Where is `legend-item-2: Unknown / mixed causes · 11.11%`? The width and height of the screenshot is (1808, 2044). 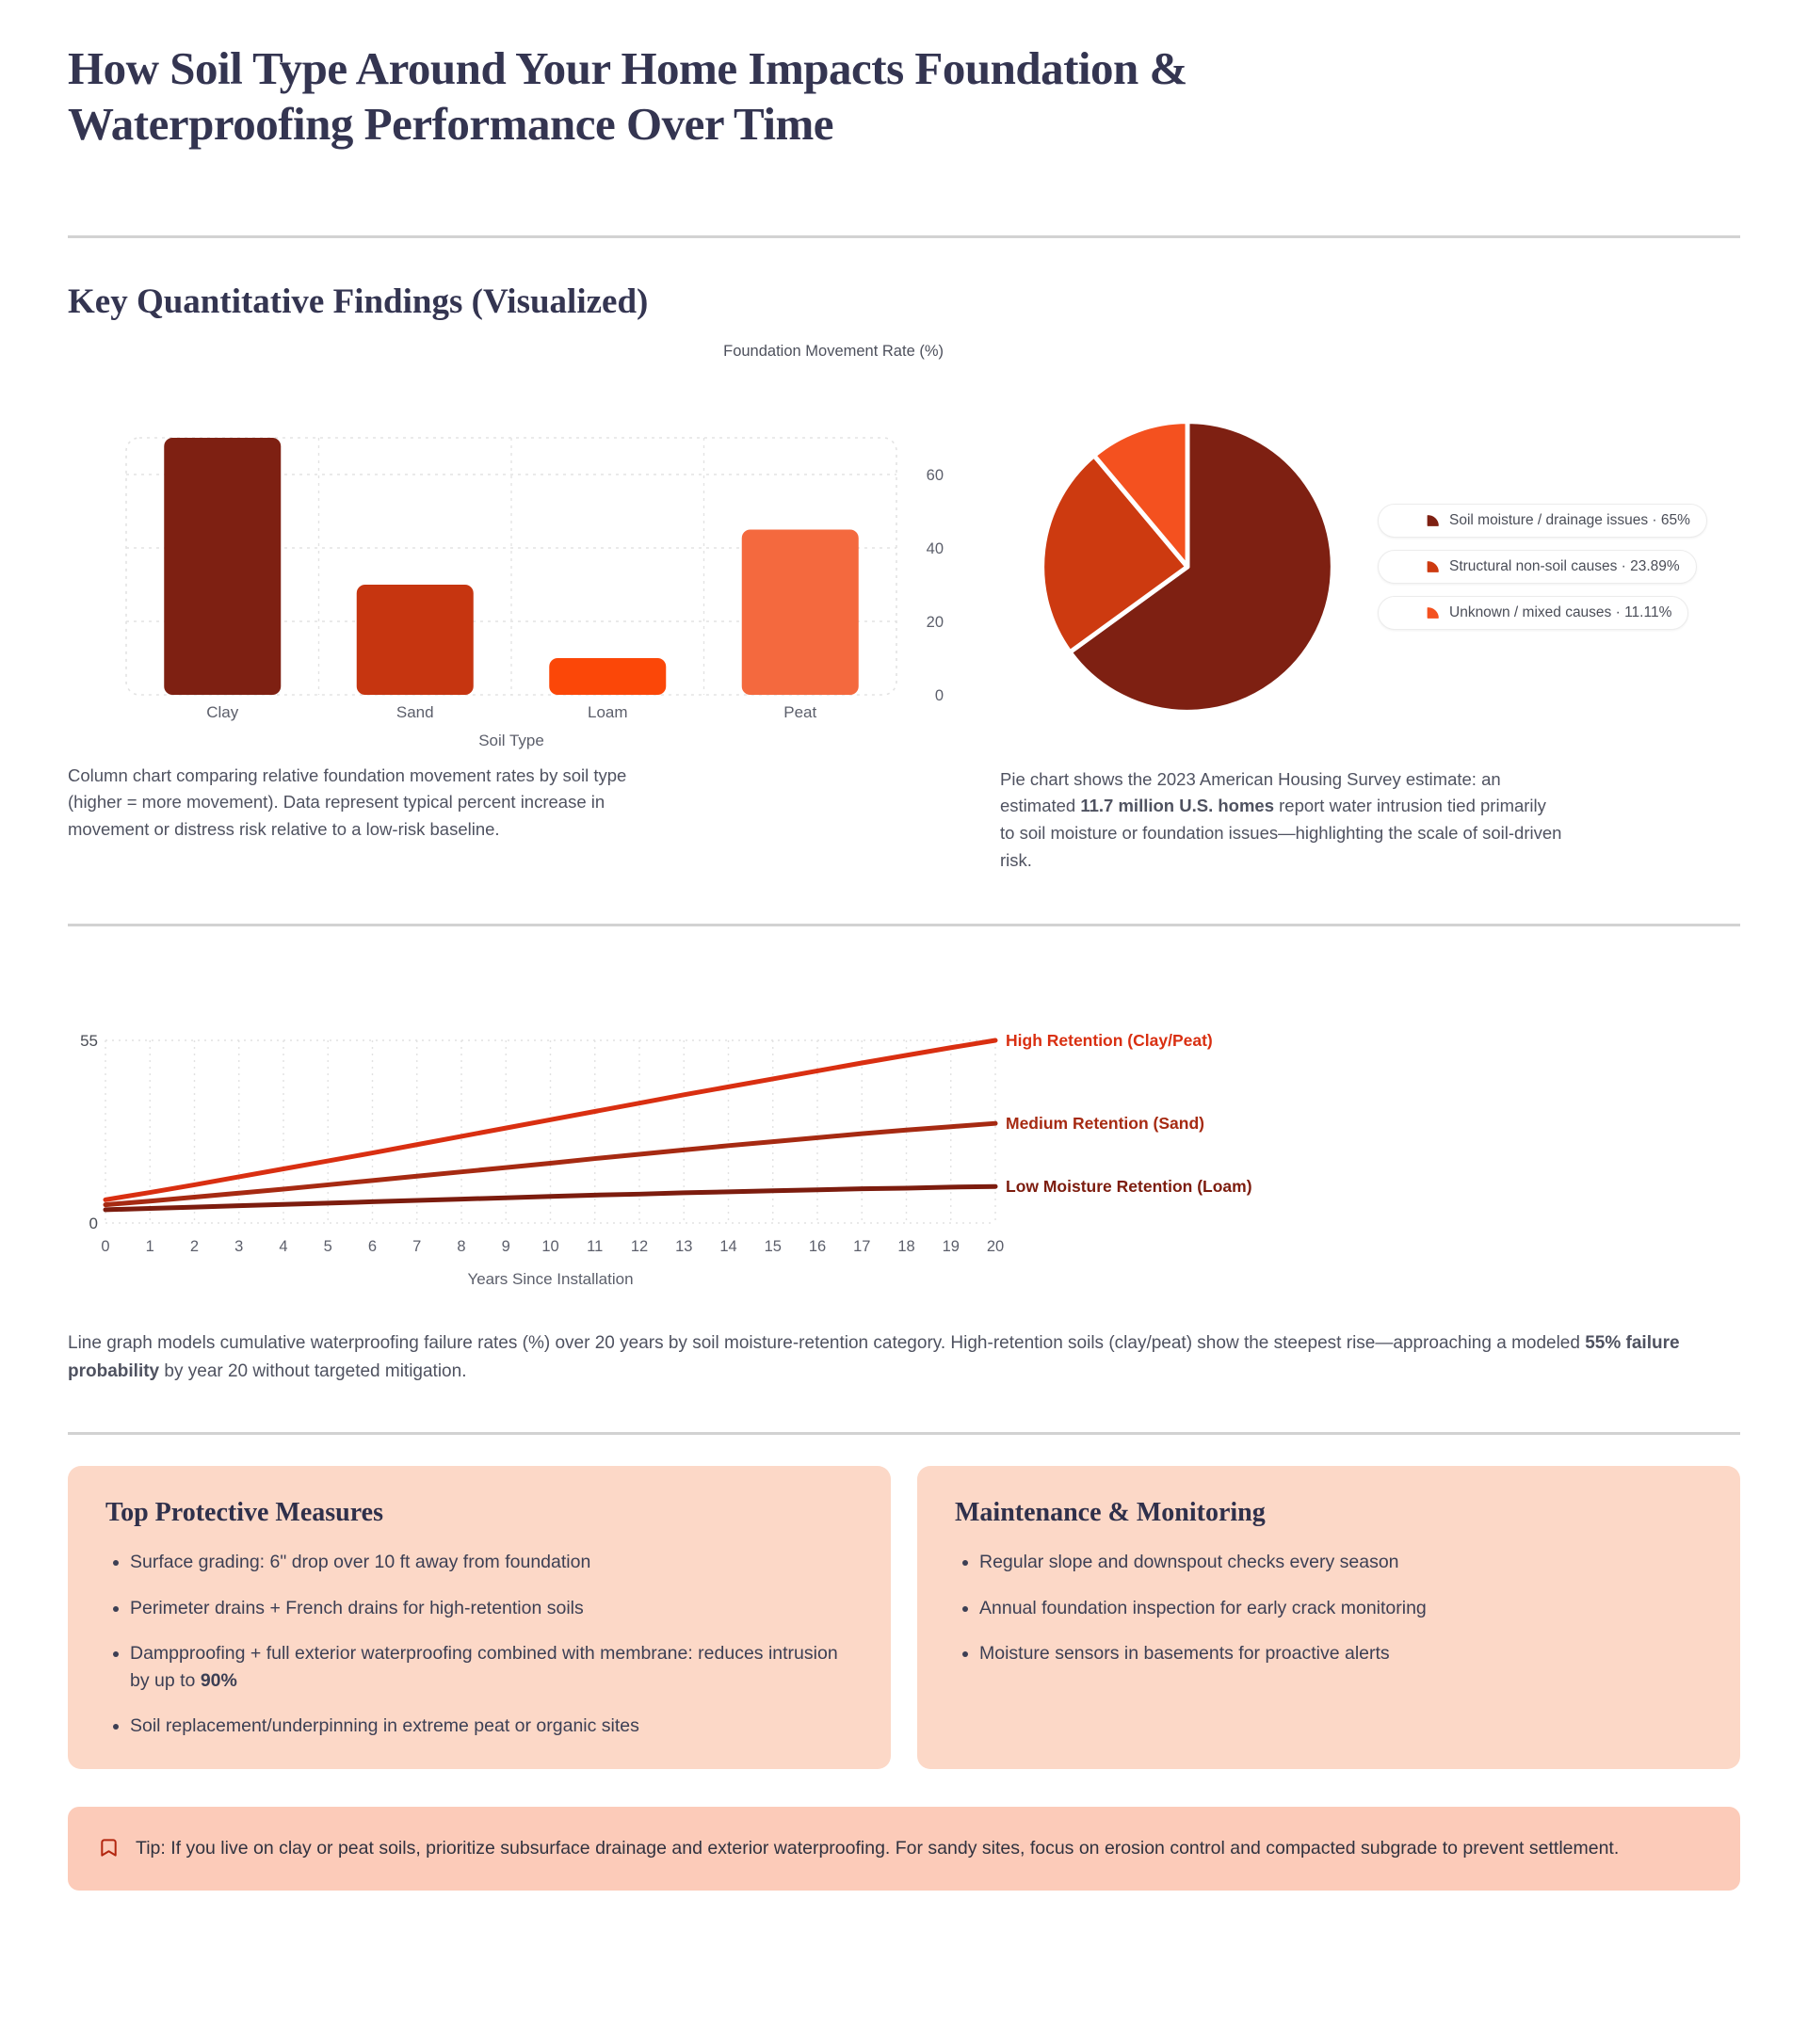 legend-item-2: Unknown / mixed causes · 11.11% is located at coordinates (1533, 612).